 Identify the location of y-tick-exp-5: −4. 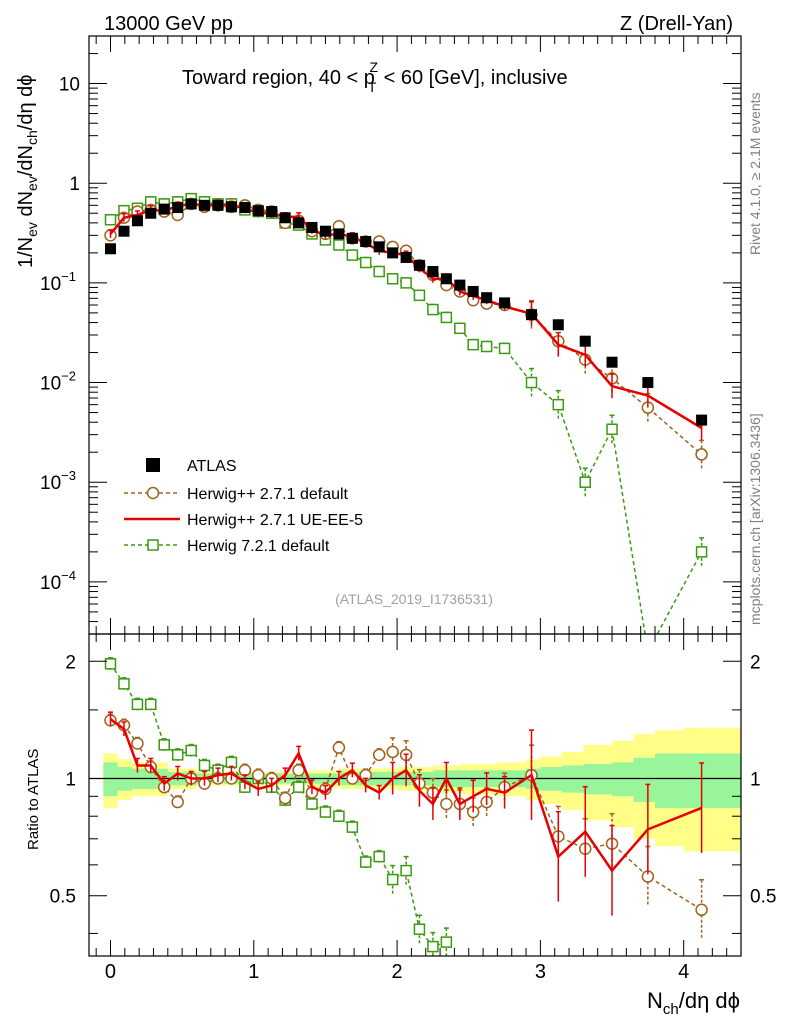
(68, 575).